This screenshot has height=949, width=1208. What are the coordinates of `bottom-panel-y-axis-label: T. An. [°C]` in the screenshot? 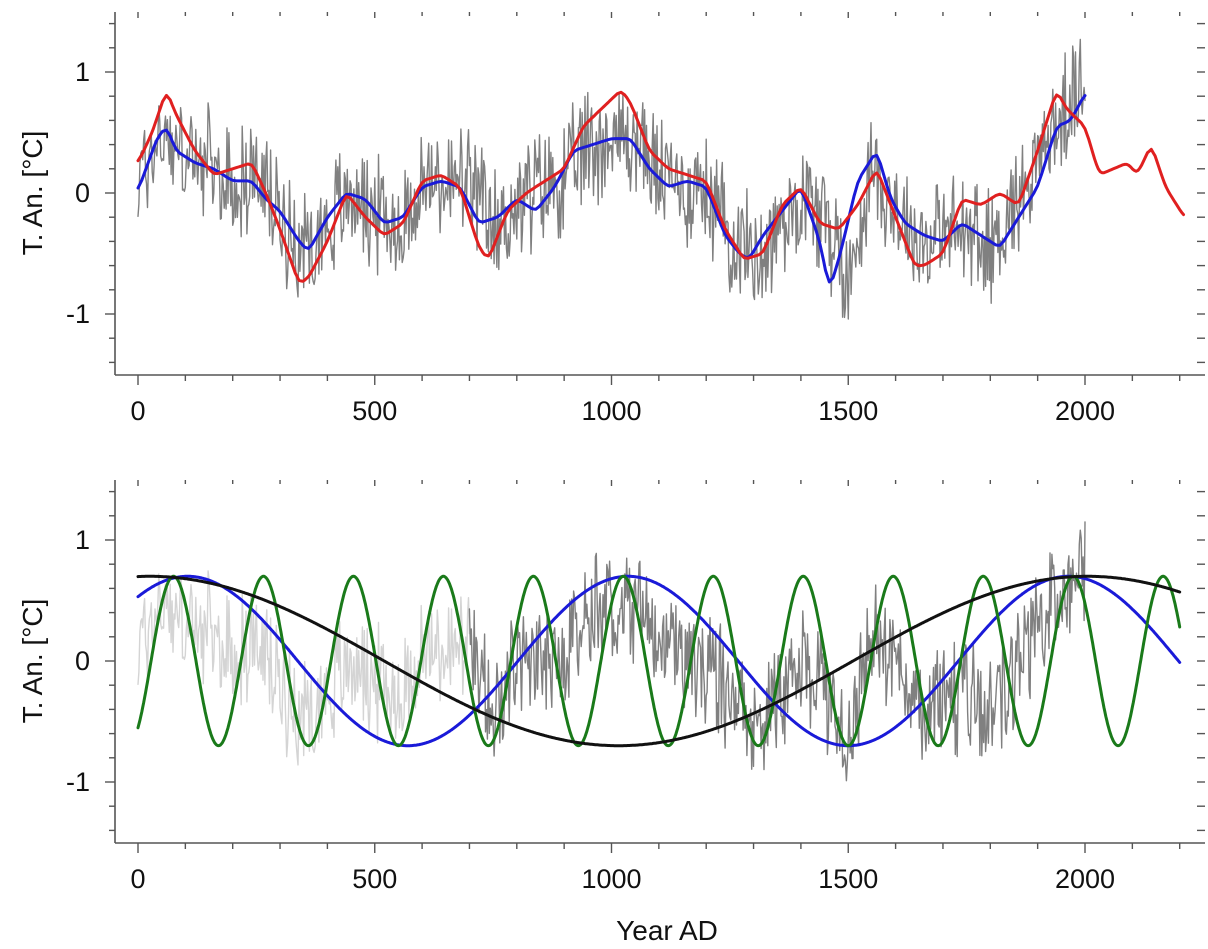 It's located at (32, 661).